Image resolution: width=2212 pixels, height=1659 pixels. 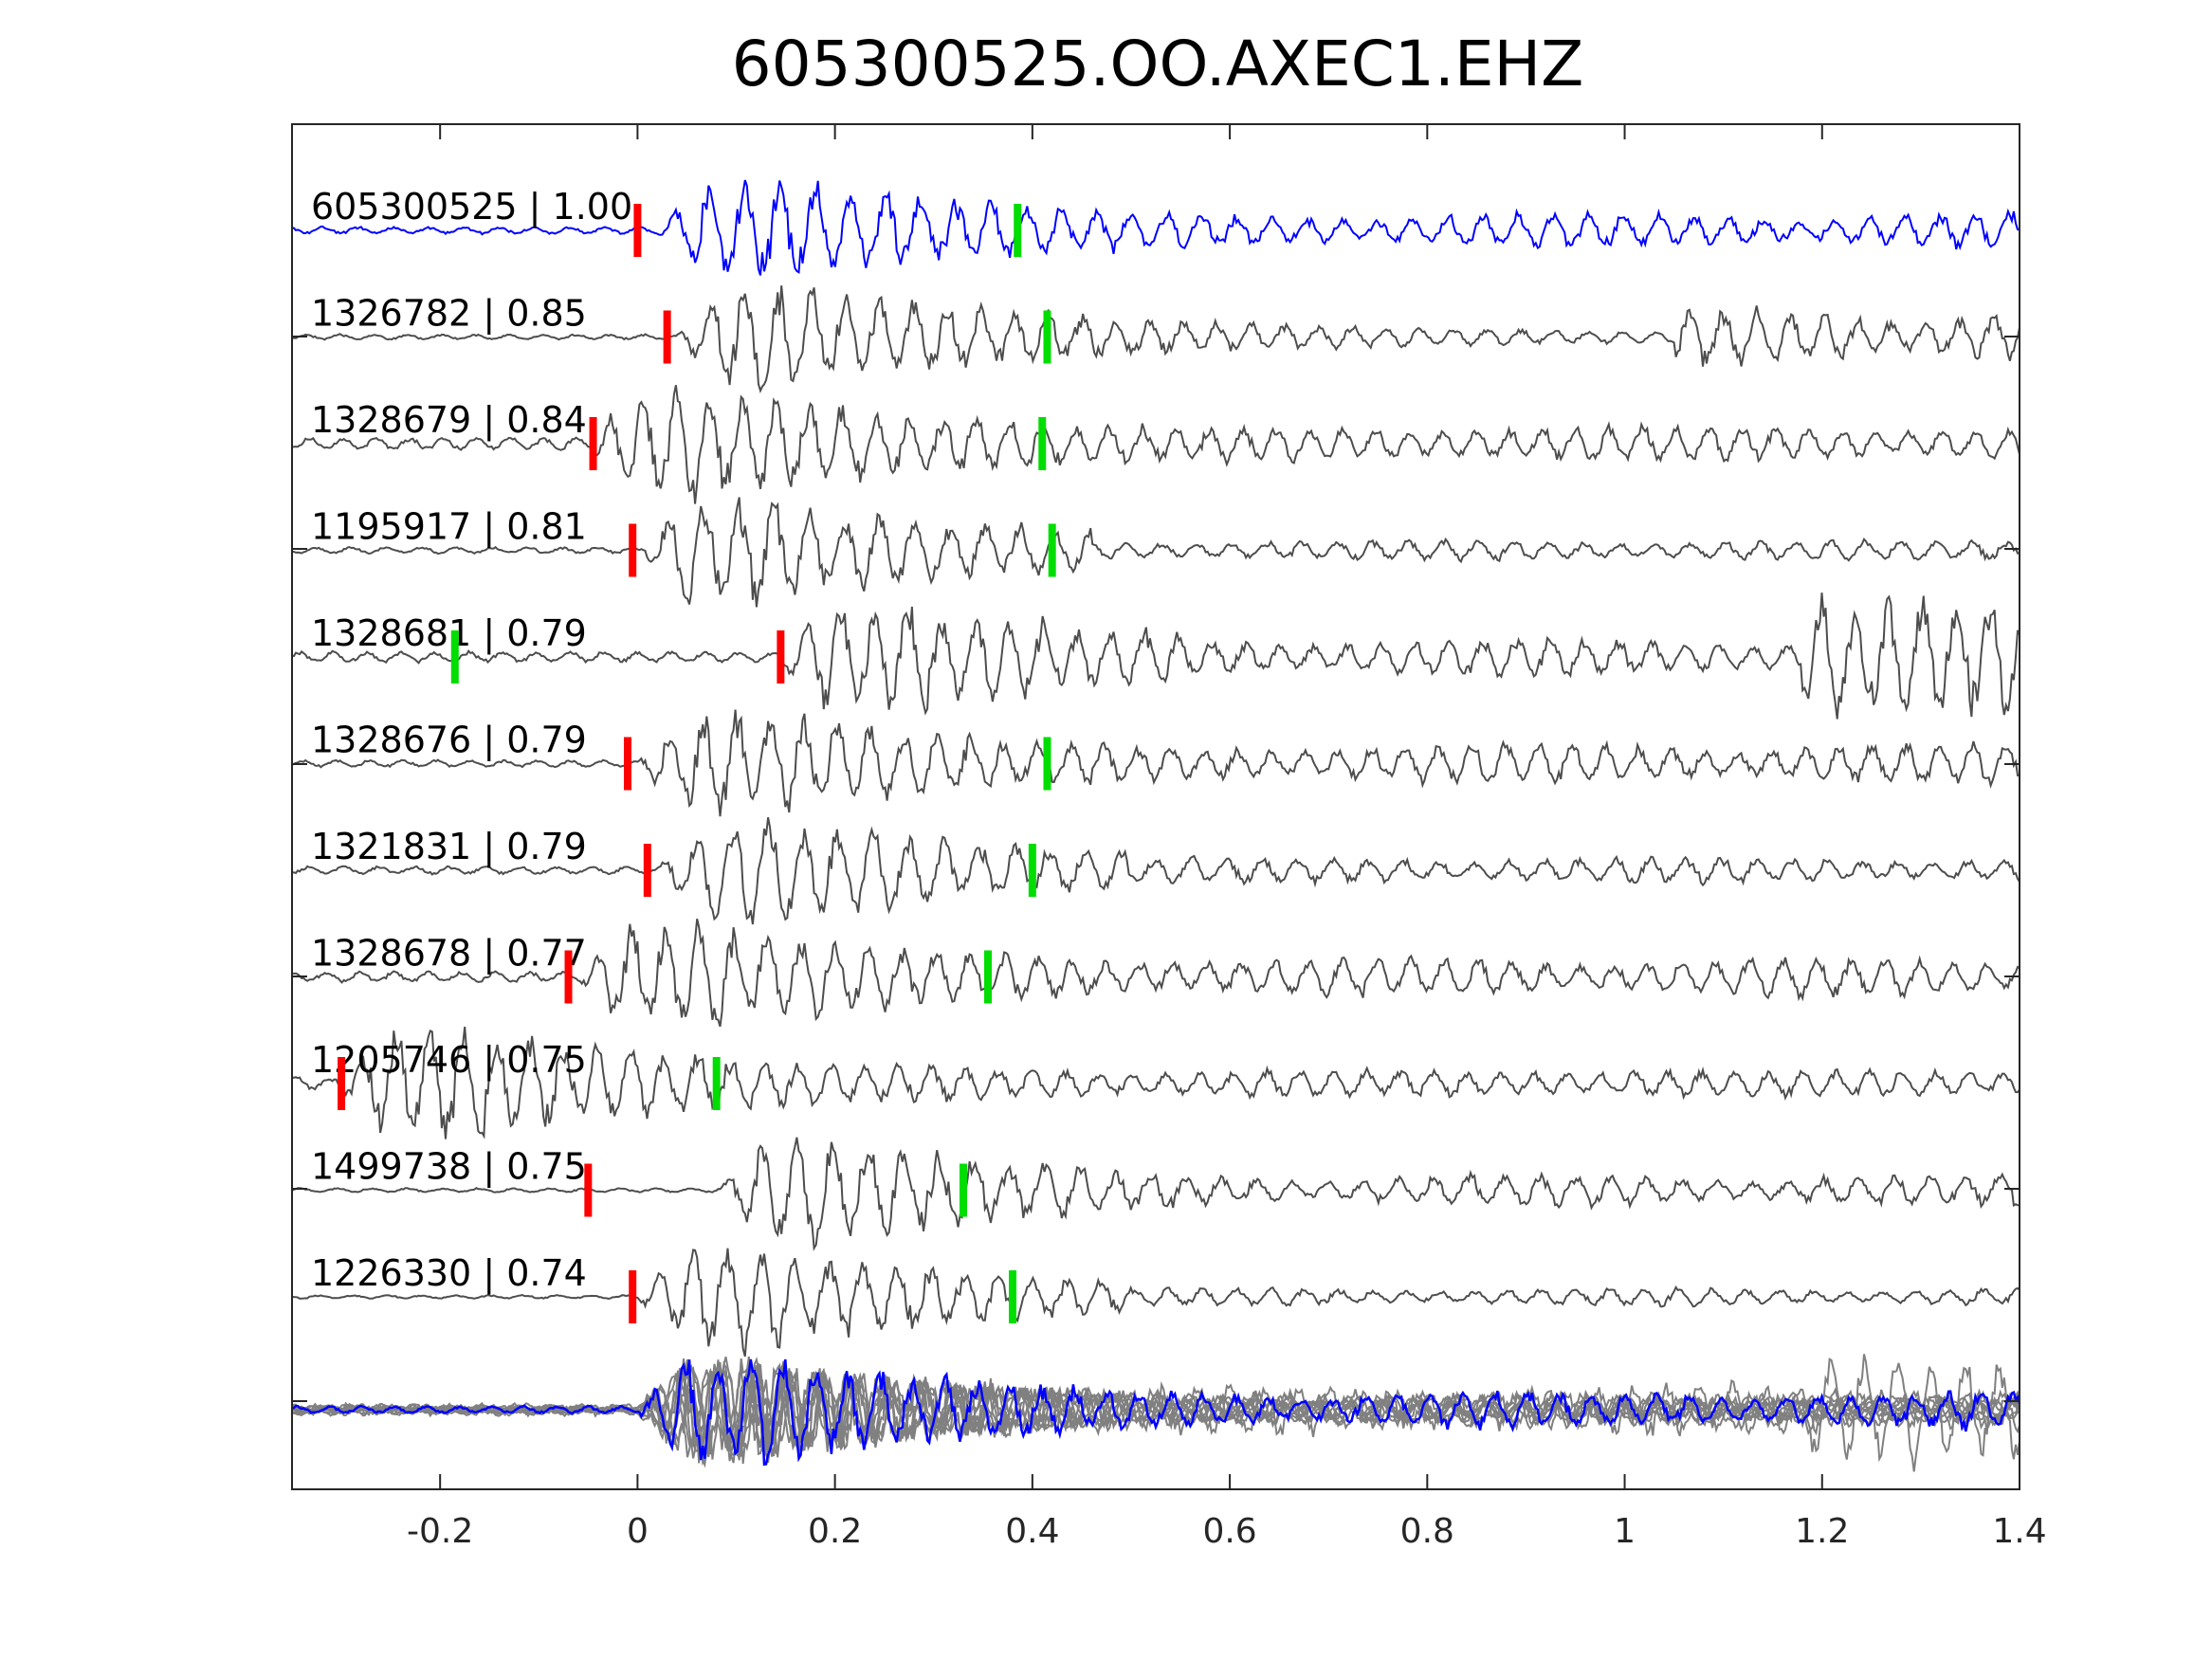 What do you see at coordinates (449, 527) in the screenshot?
I see `trace-label-1195917: 1195917 | 0.81` at bounding box center [449, 527].